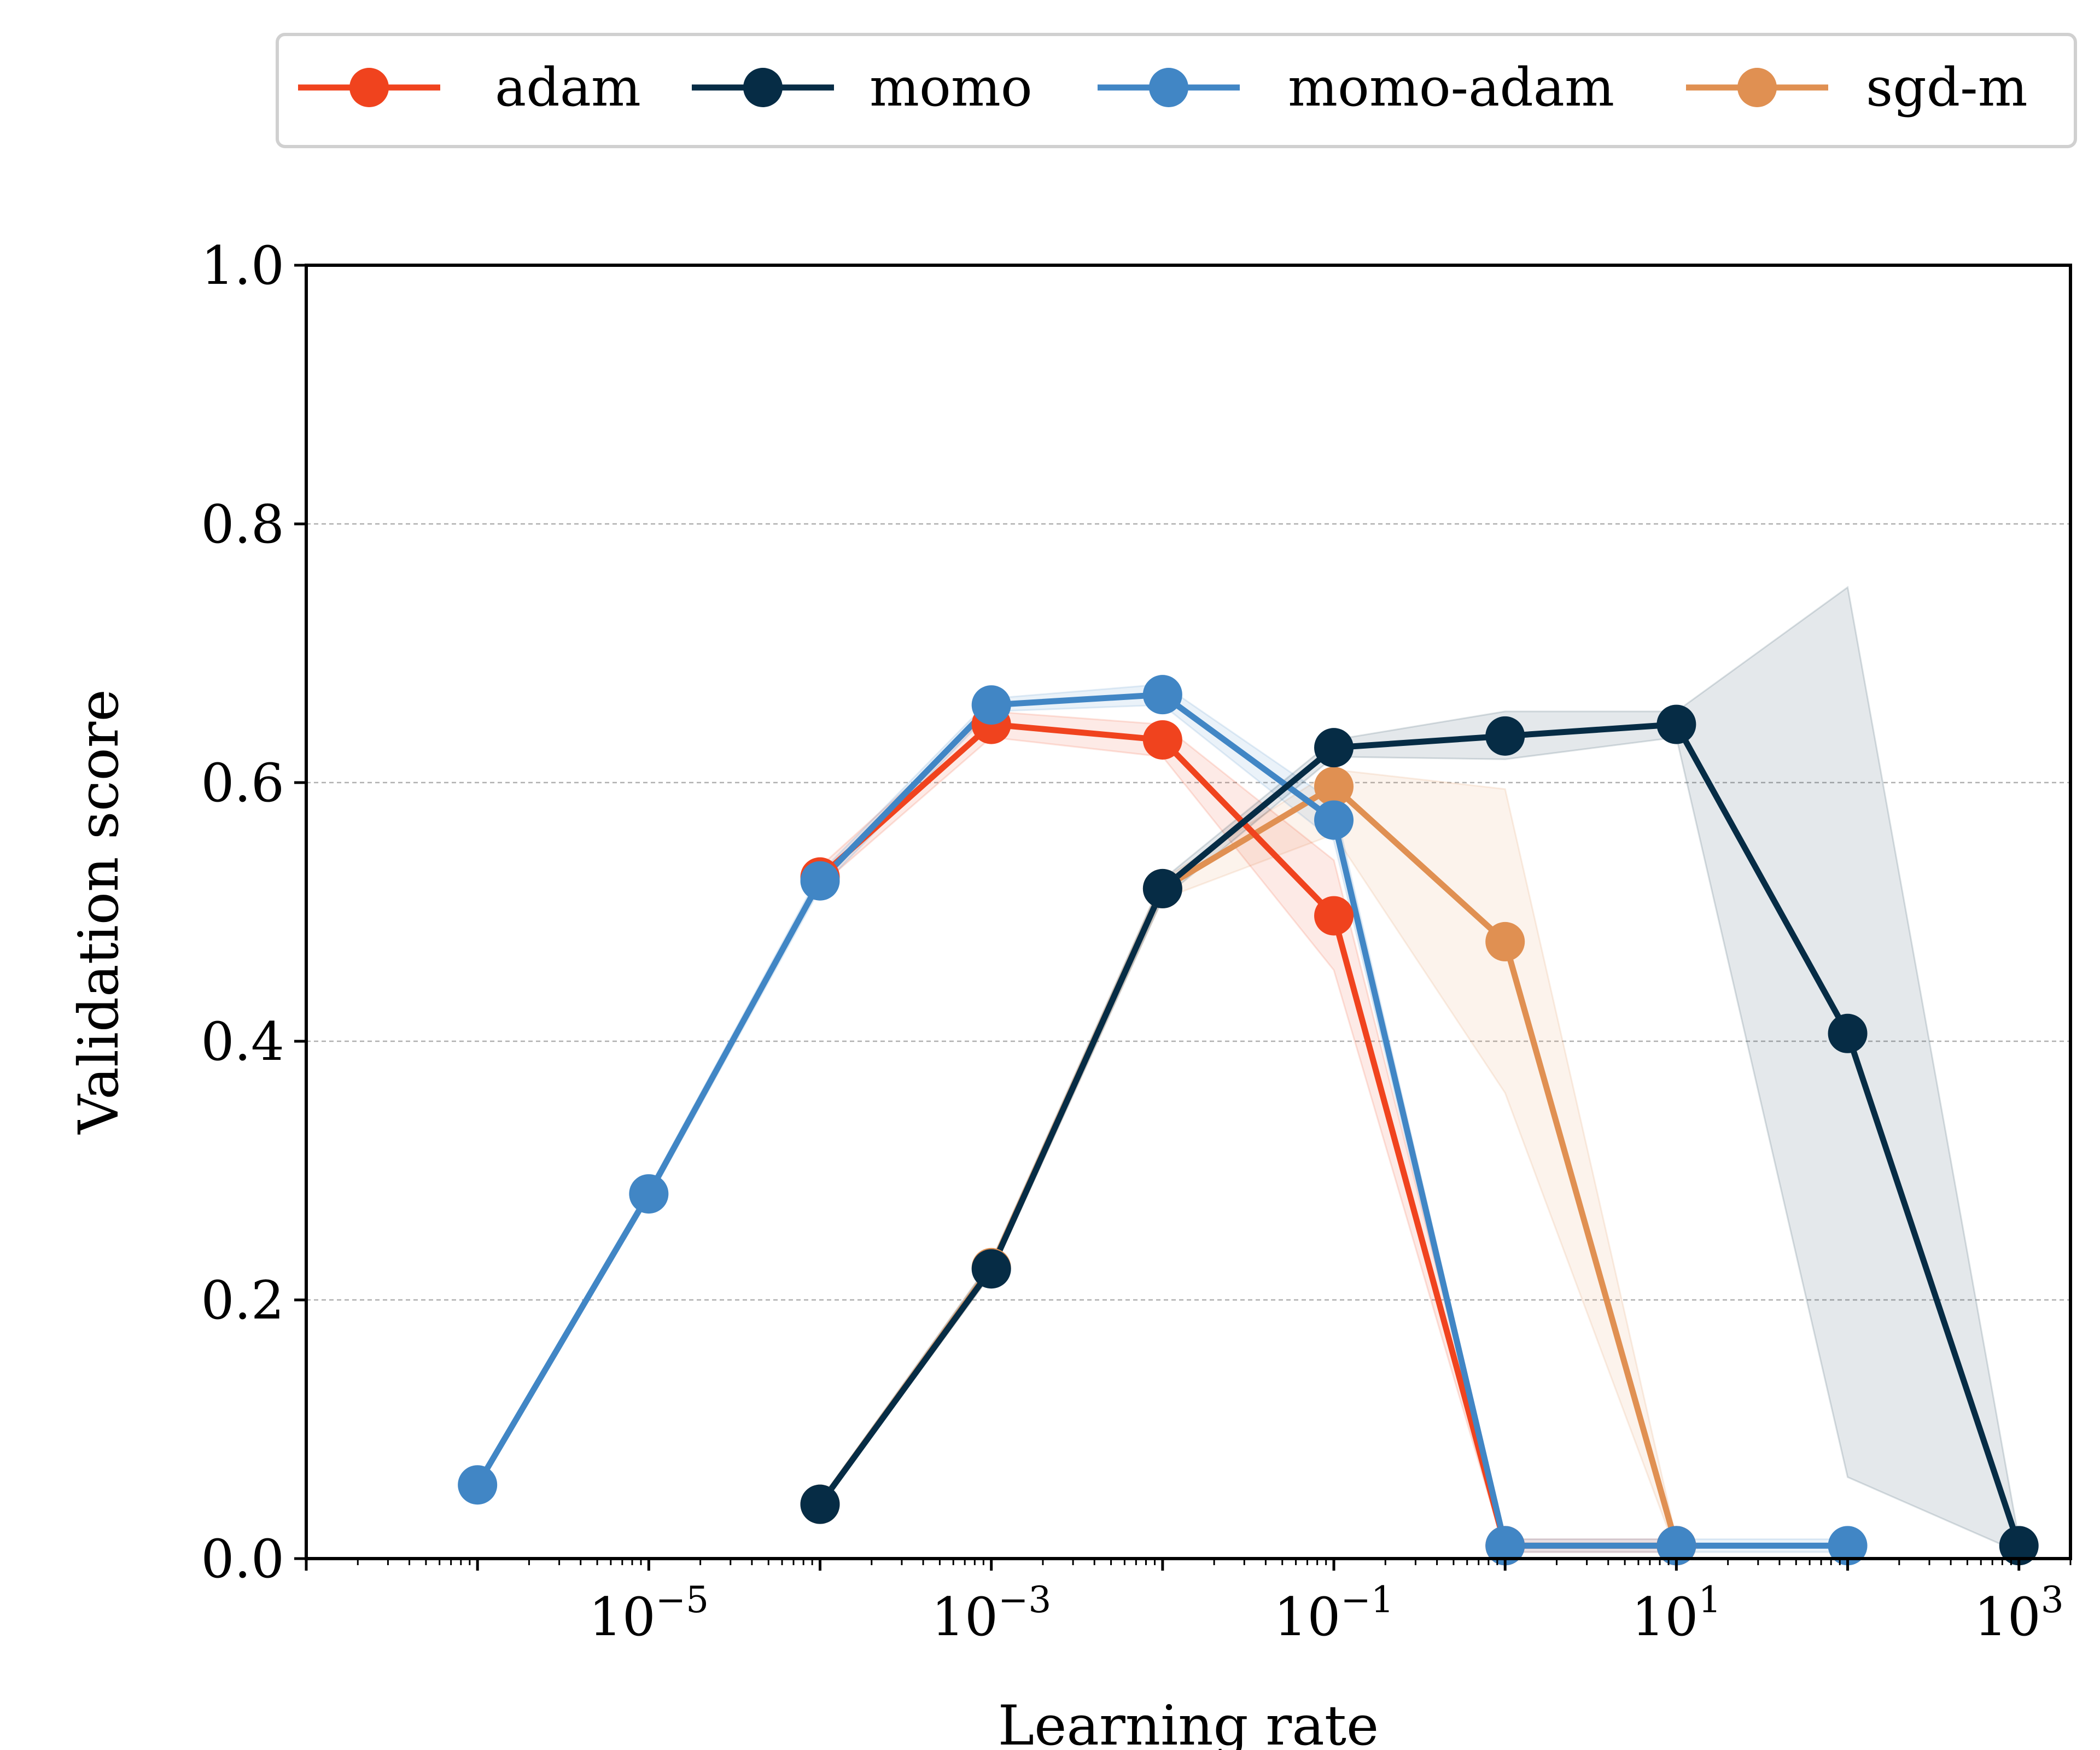 The height and width of the screenshot is (1750, 2100). Describe the element at coordinates (1757, 87) in the screenshot. I see `legend-sgd-m-marker` at that location.